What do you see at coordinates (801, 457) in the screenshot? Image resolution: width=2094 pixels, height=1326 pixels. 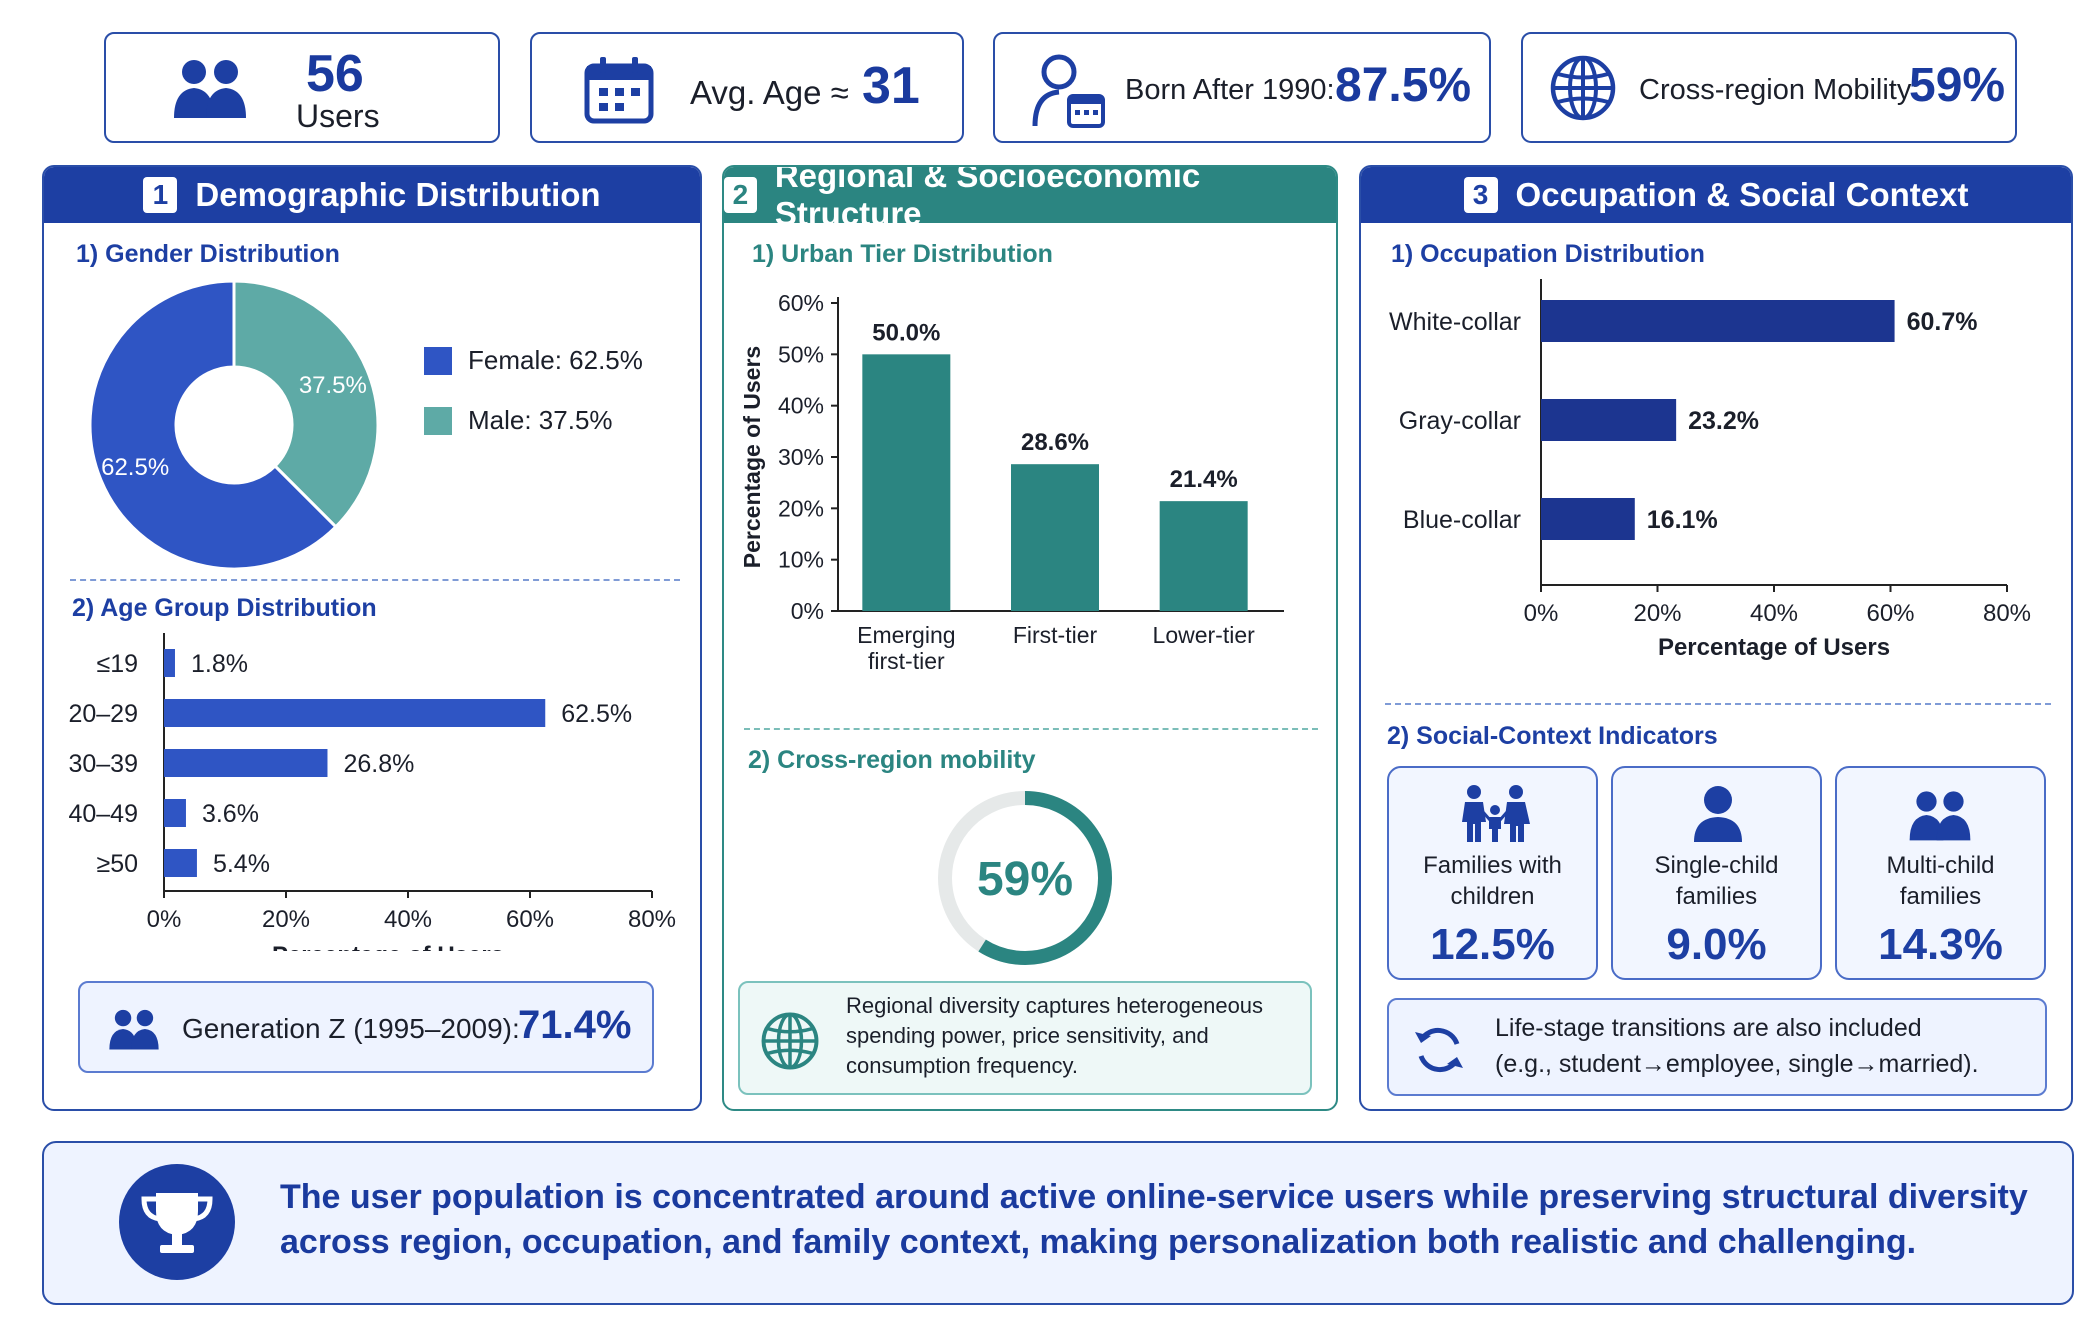 I see `tier-y-tick-label: 30%` at bounding box center [801, 457].